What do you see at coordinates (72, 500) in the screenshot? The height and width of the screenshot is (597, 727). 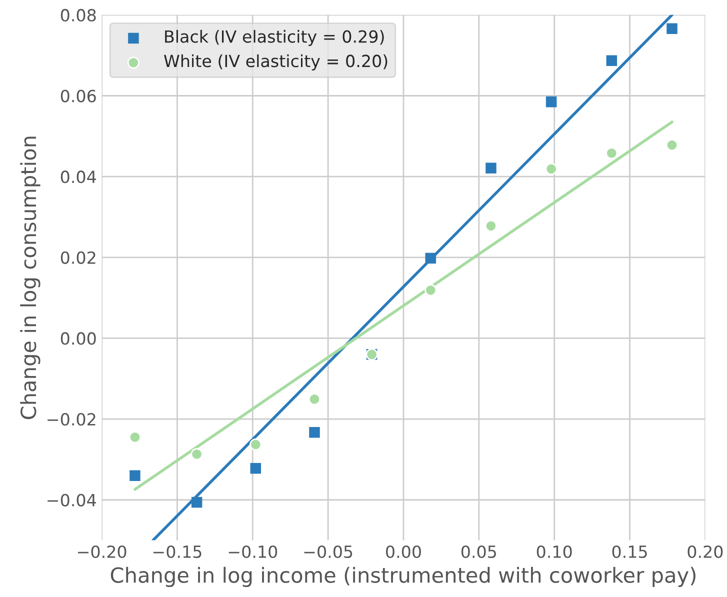 I see `y-tick-label: −0.04` at bounding box center [72, 500].